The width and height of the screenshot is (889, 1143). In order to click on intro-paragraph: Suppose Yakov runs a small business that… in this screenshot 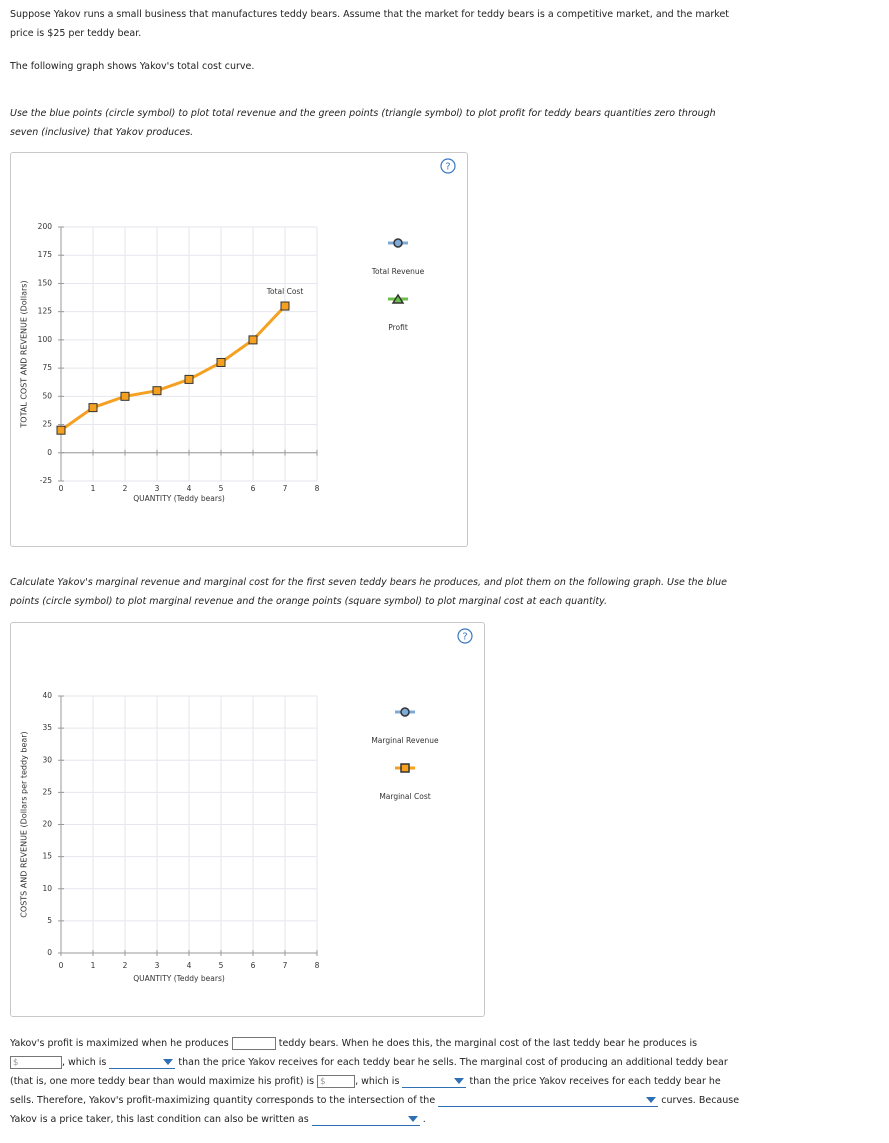, I will do `click(370, 24)`.